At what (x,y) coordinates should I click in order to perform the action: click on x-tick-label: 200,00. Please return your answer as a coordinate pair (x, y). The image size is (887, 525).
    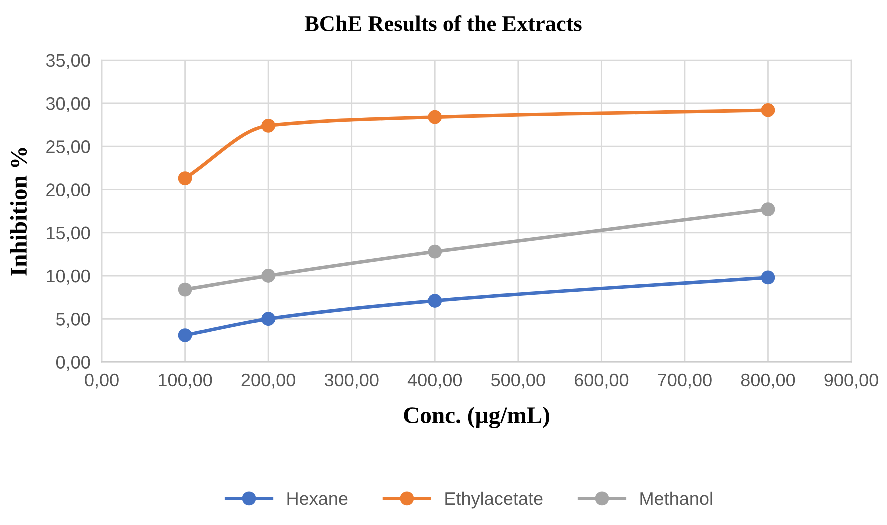
    Looking at the image, I should click on (269, 381).